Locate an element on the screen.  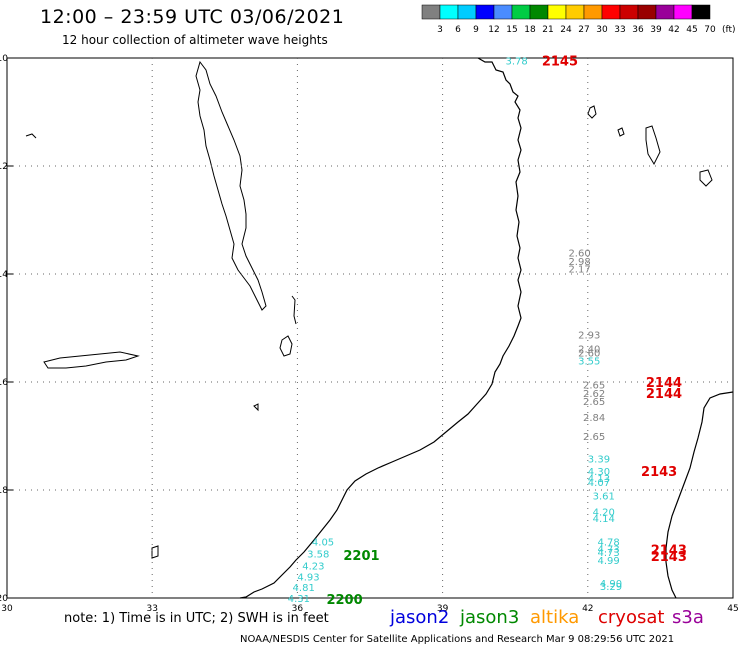
pass-time-label: 2201 is located at coordinates (361, 556).